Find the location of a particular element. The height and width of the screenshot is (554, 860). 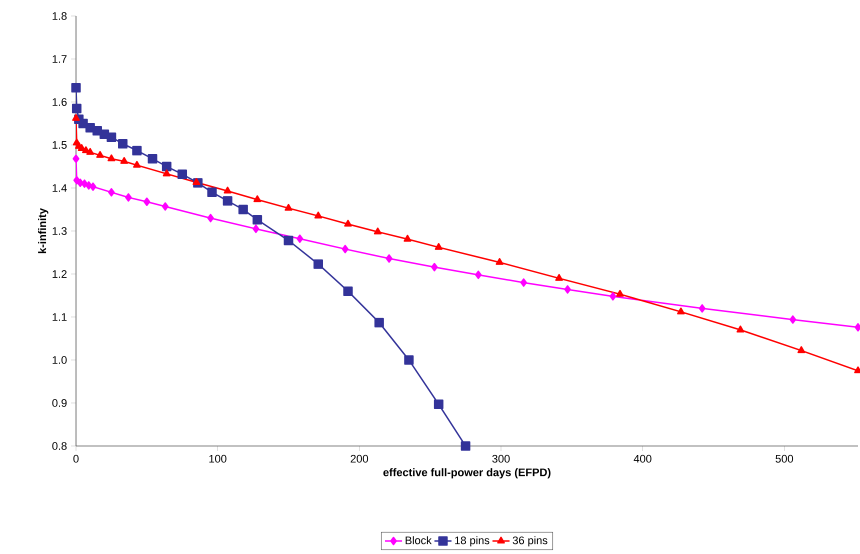

y-tick-label: 1.7 is located at coordinates (59, 59).